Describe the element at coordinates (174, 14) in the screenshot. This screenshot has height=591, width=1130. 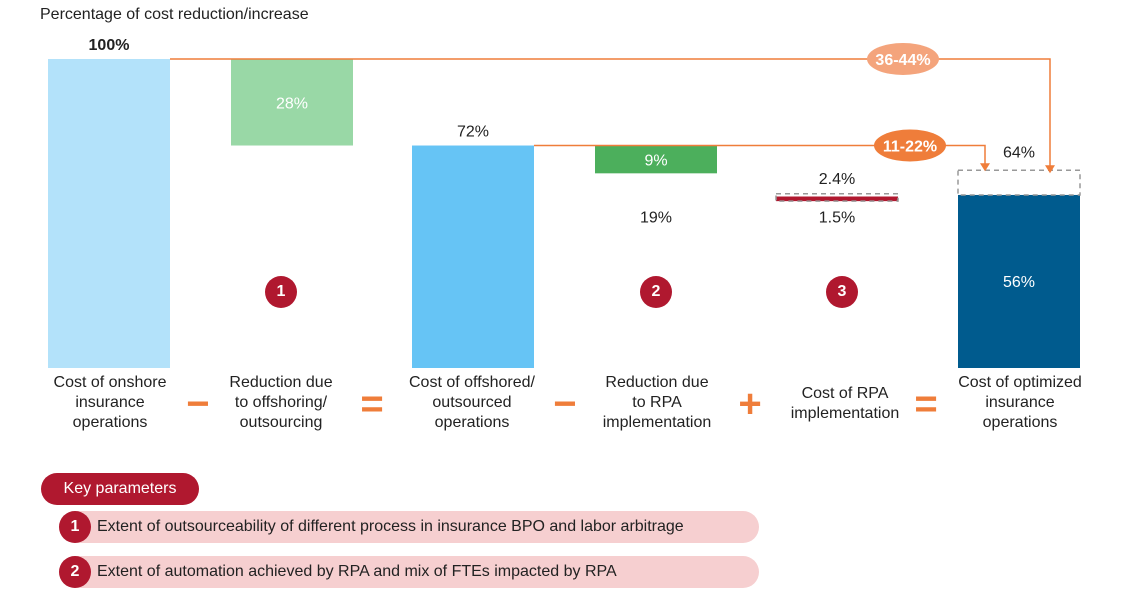
I see `chart-subtitle: Percentage of cost reduction/increase` at that location.